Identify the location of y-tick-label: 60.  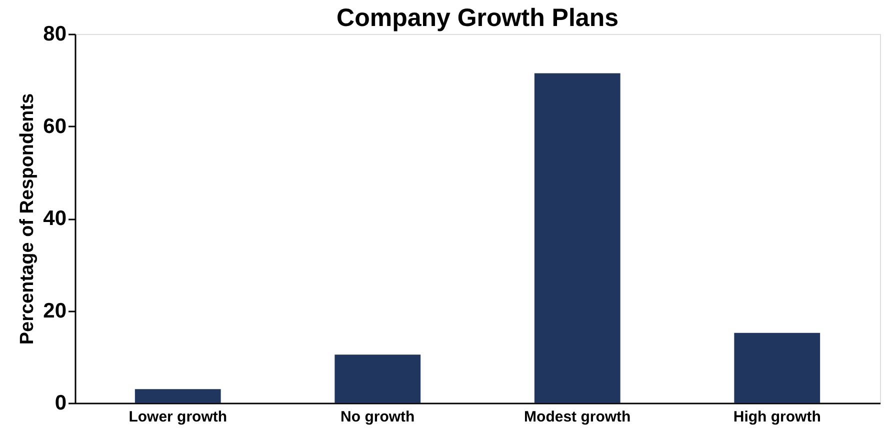
(54, 126).